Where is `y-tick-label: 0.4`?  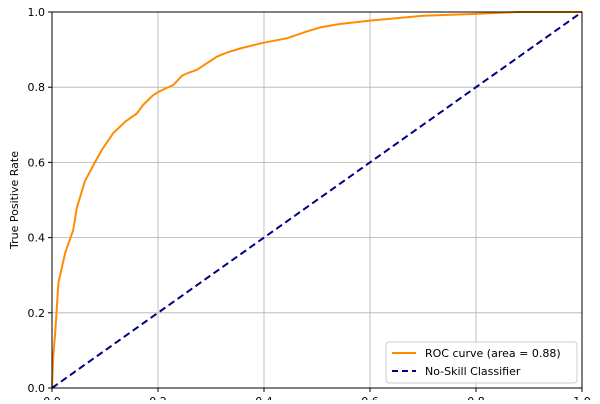 y-tick-label: 0.4 is located at coordinates (37, 238).